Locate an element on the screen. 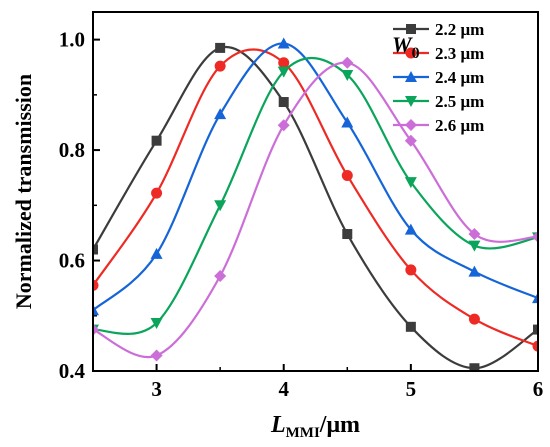 The image size is (550, 447). x-tick-label: 3 is located at coordinates (156, 389).